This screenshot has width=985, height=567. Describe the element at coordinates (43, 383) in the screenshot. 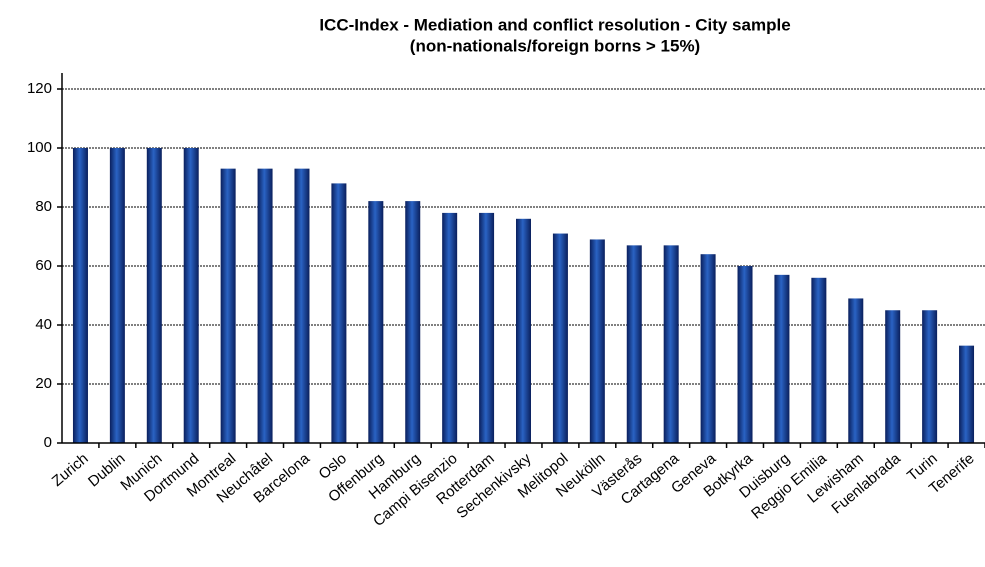

I see `y-tick-label: 20` at that location.